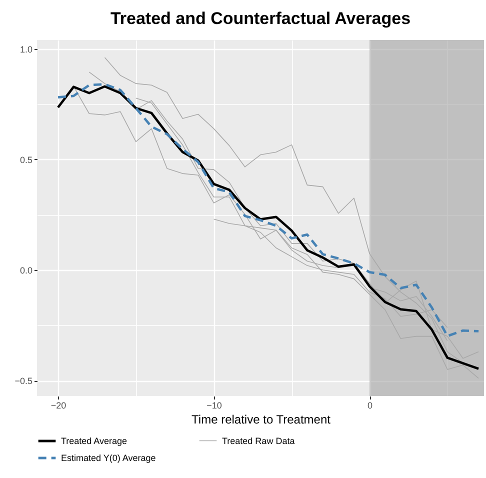  Describe the element at coordinates (258, 441) in the screenshot. I see `legend-label: Treated Raw Data` at that location.